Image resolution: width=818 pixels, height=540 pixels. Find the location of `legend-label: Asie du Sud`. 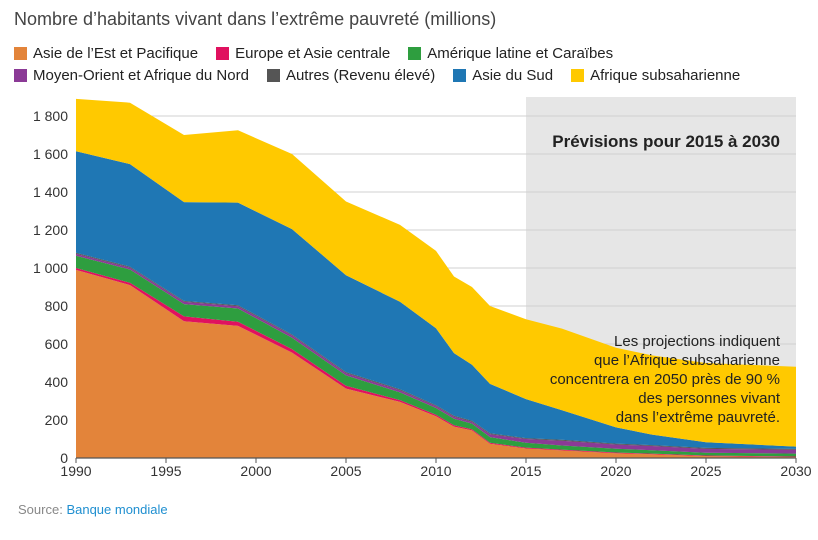

legend-label: Asie du Sud is located at coordinates (513, 75).